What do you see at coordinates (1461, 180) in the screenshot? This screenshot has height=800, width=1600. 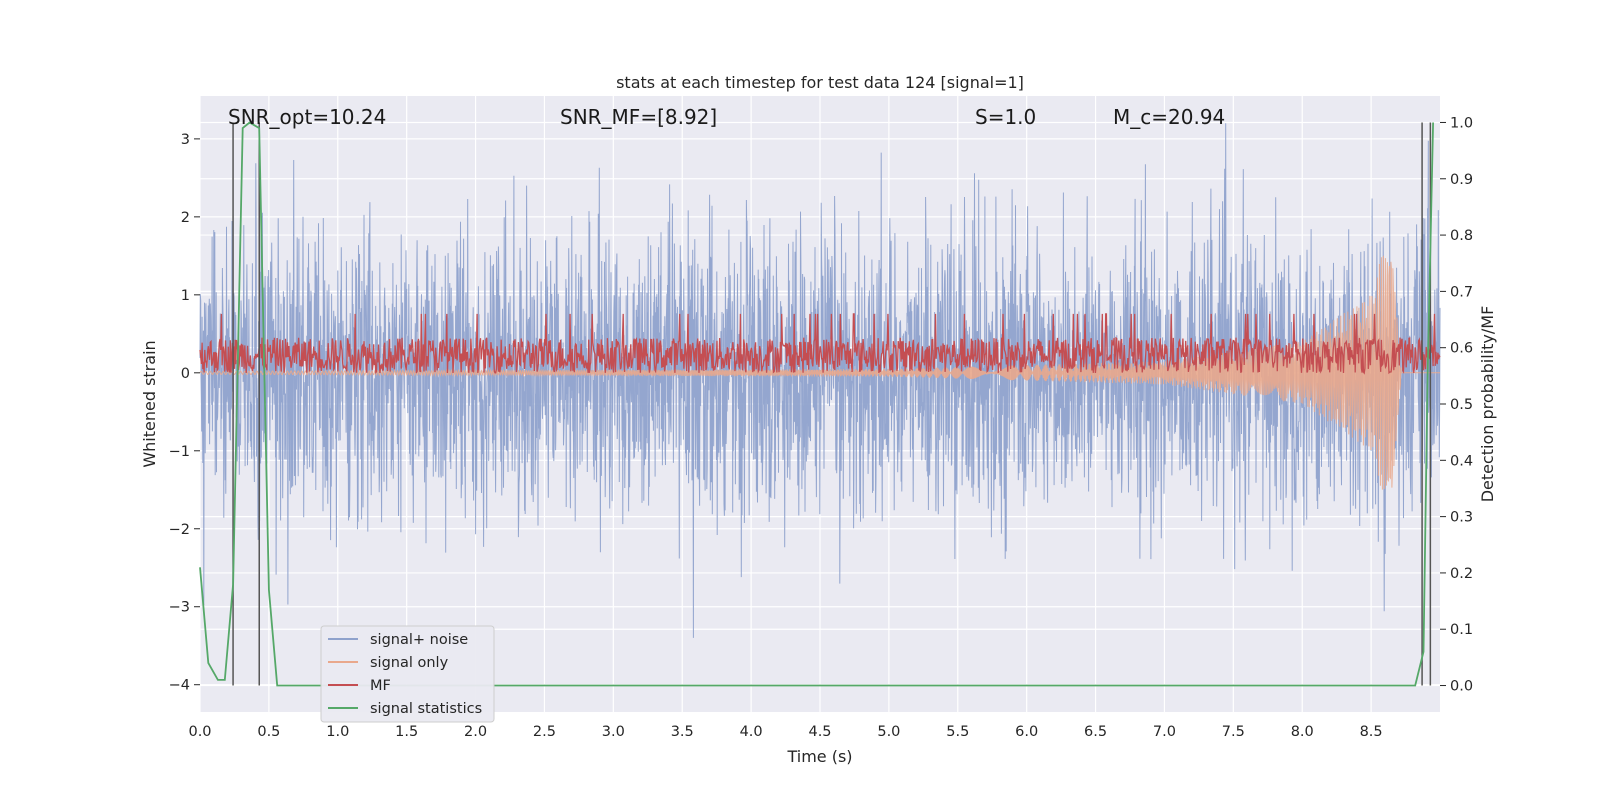 I see `y2-tick-label: 0.9` at bounding box center [1461, 180].